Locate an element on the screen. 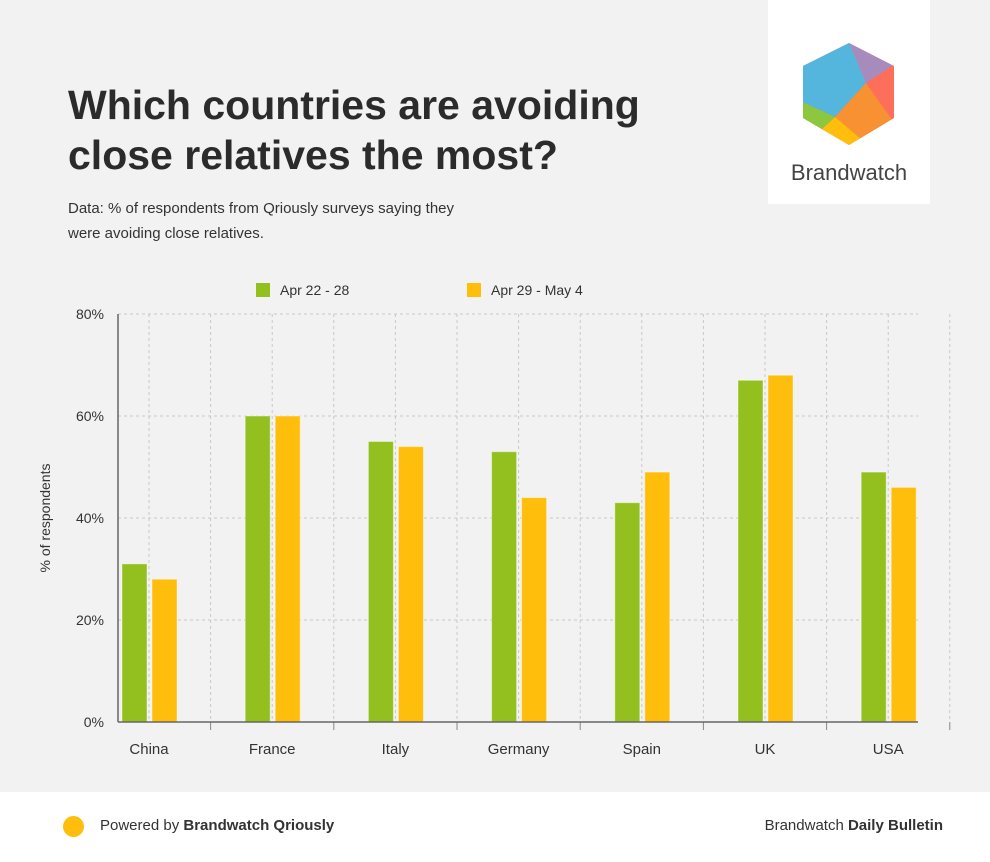 The height and width of the screenshot is (862, 990). x-tick-label: France is located at coordinates (272, 749).